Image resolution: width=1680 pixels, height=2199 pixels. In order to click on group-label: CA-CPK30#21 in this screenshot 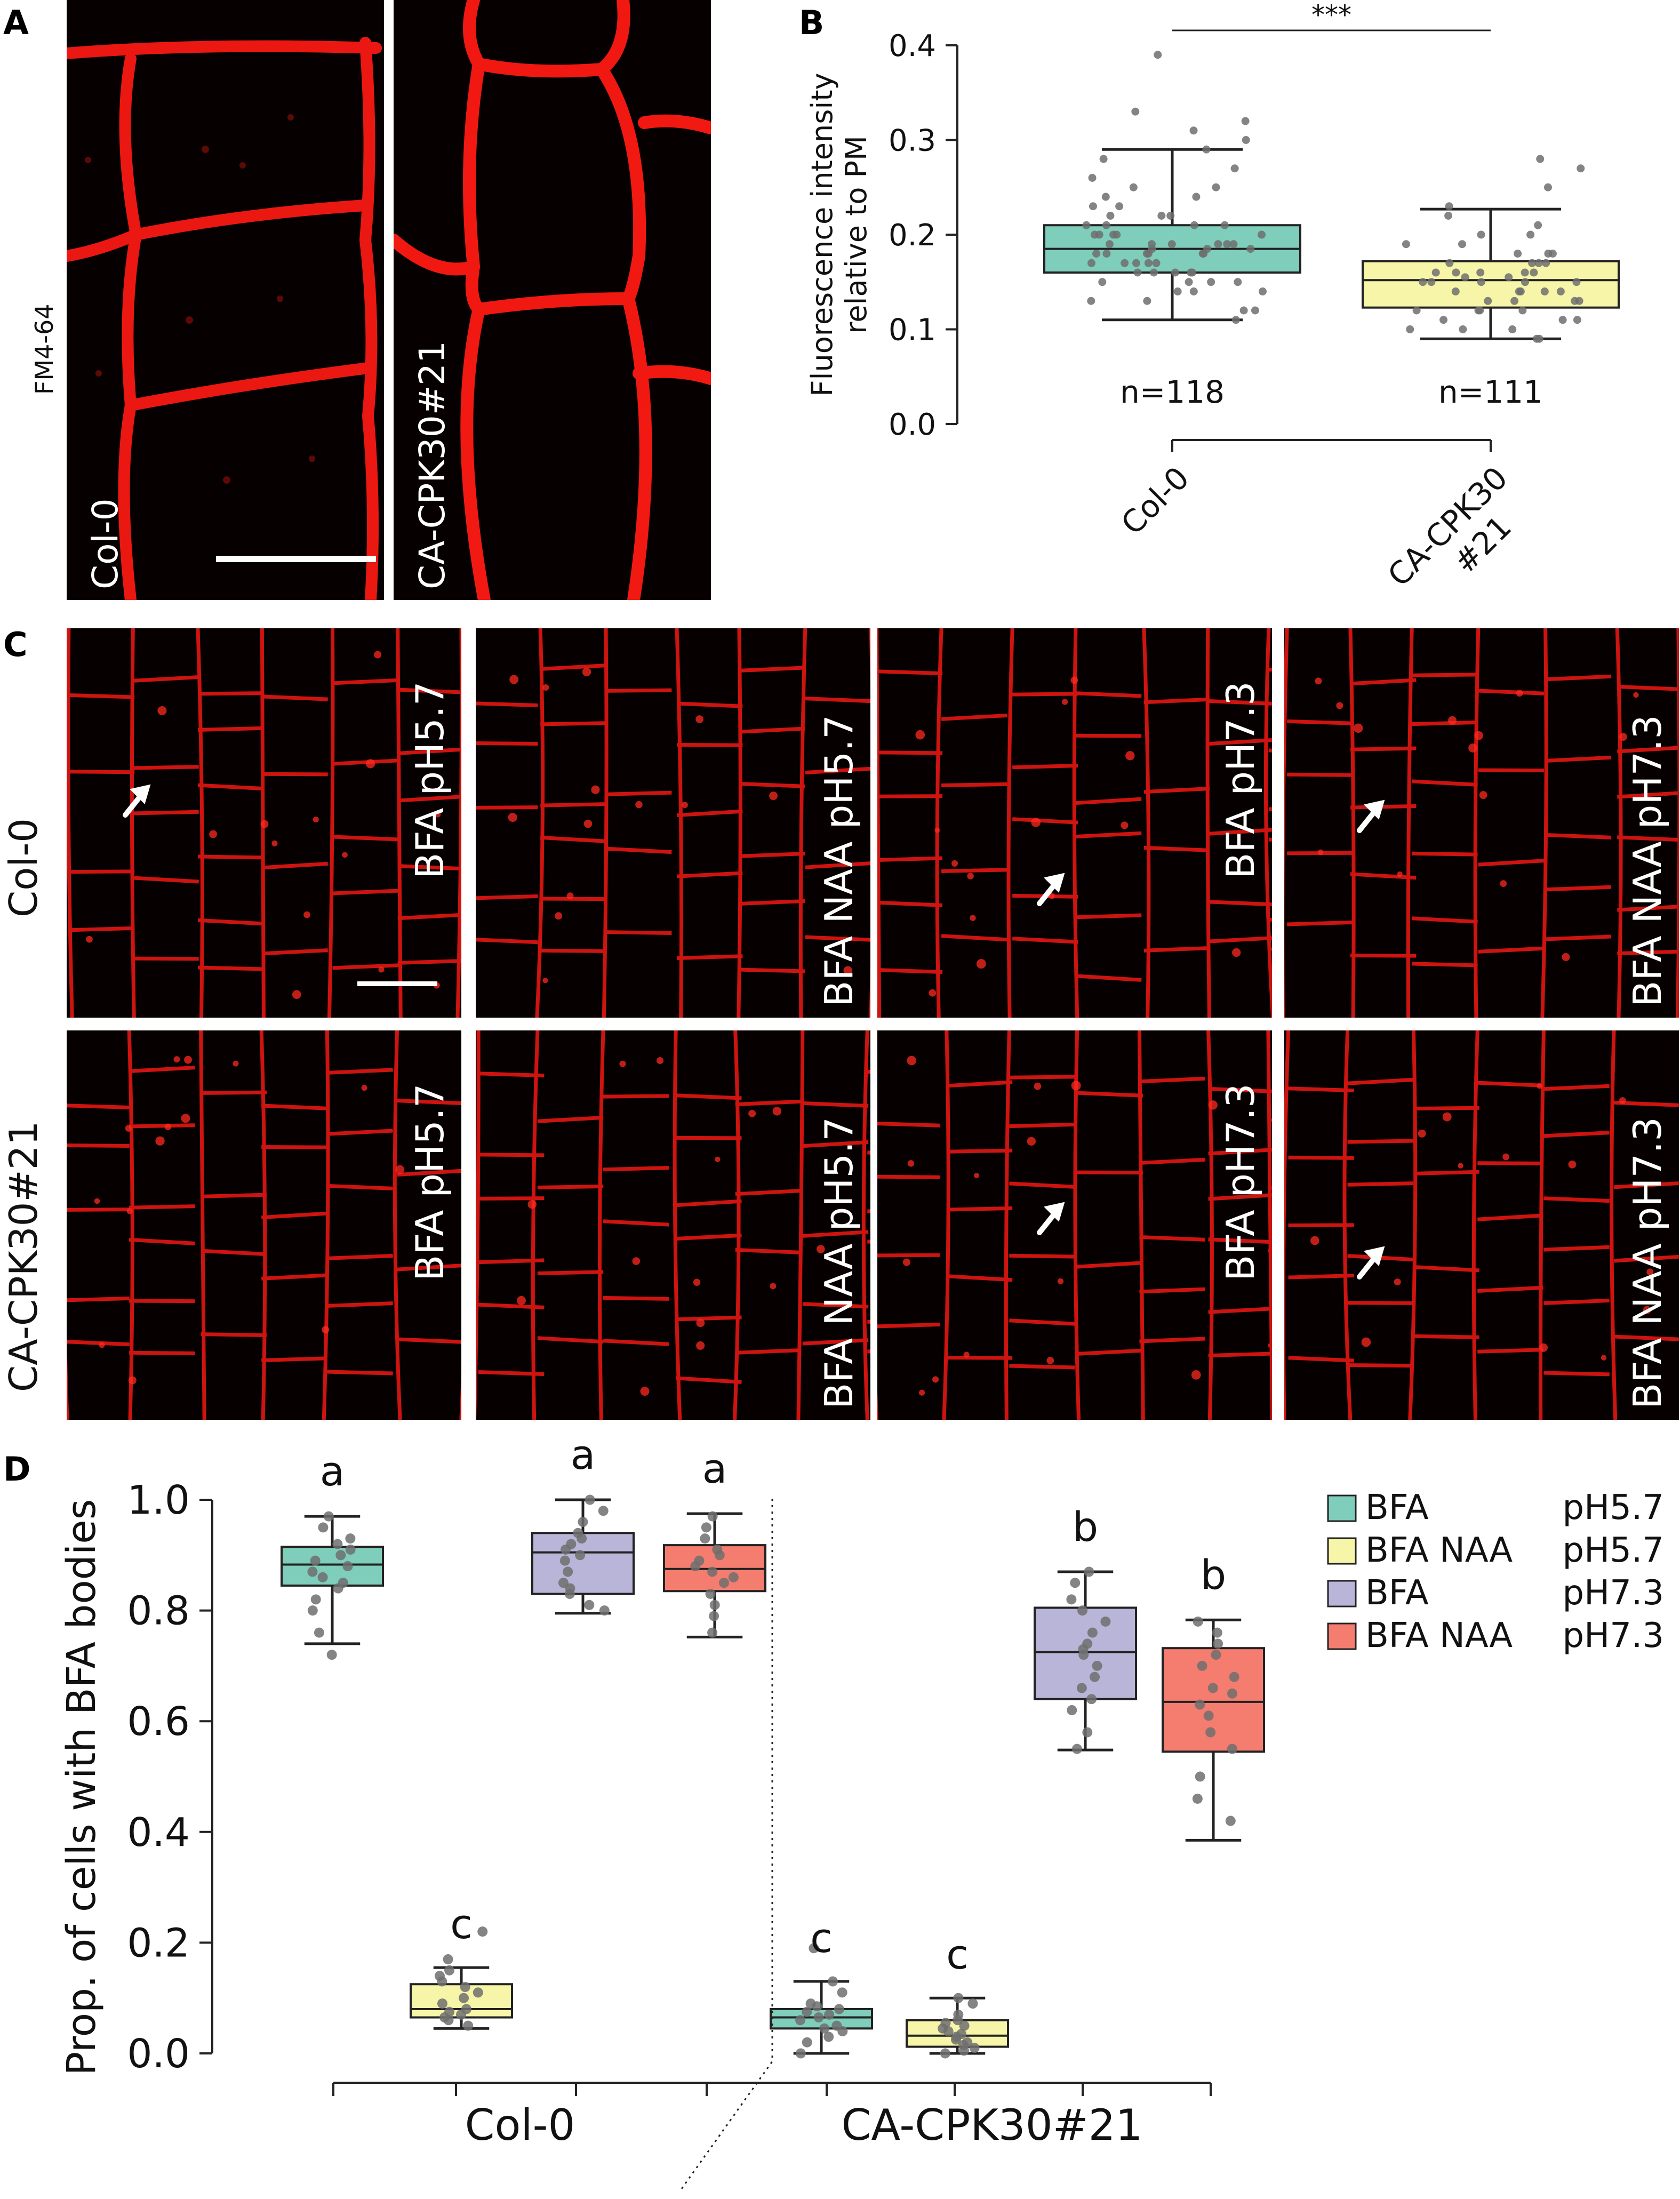, I will do `click(992, 2125)`.